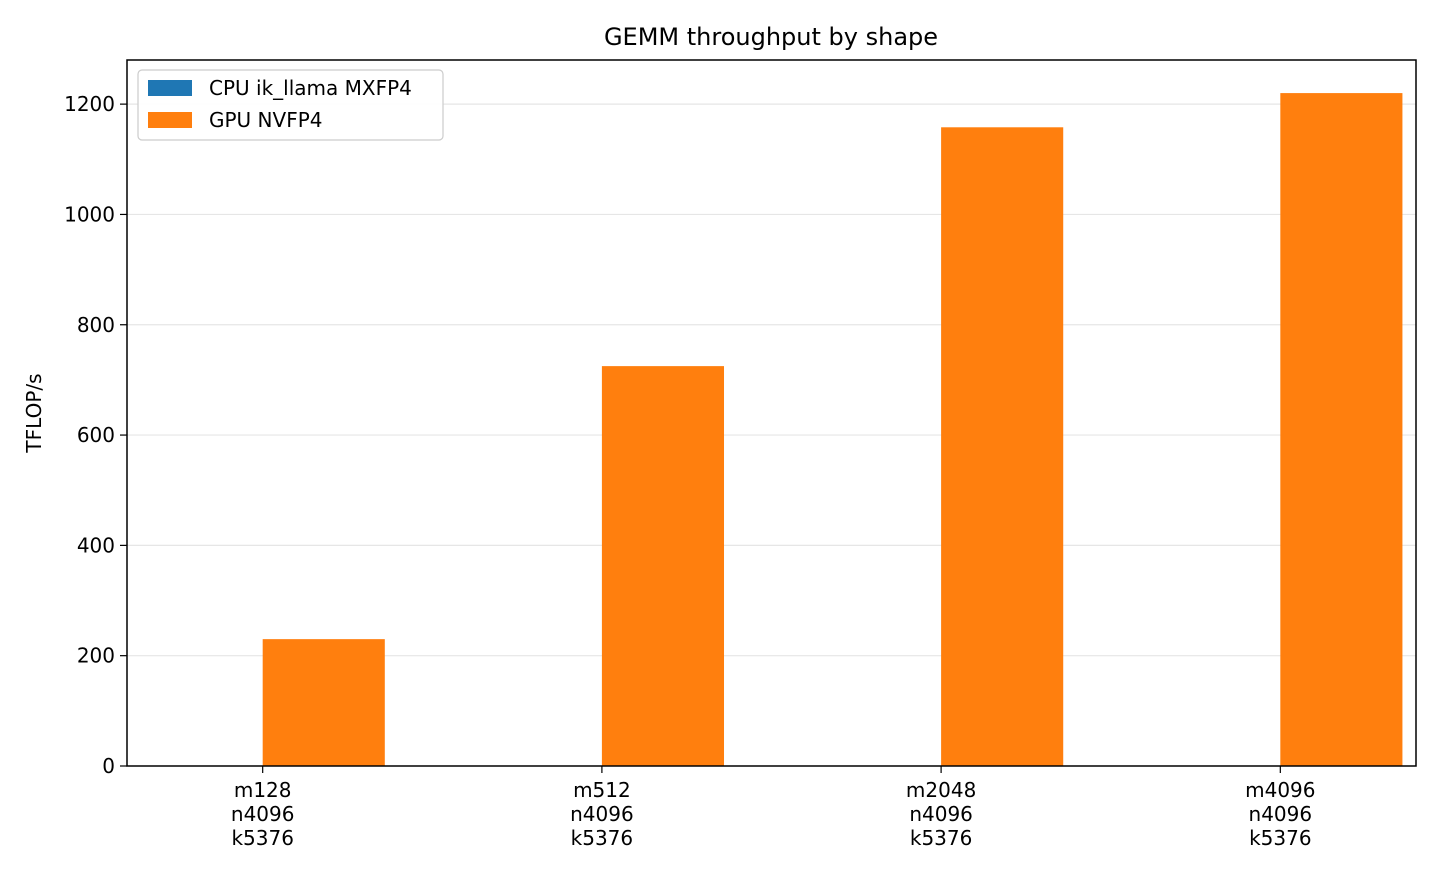 The width and height of the screenshot is (1440, 884). Describe the element at coordinates (96, 325) in the screenshot. I see `y-tick-label: 800` at that location.